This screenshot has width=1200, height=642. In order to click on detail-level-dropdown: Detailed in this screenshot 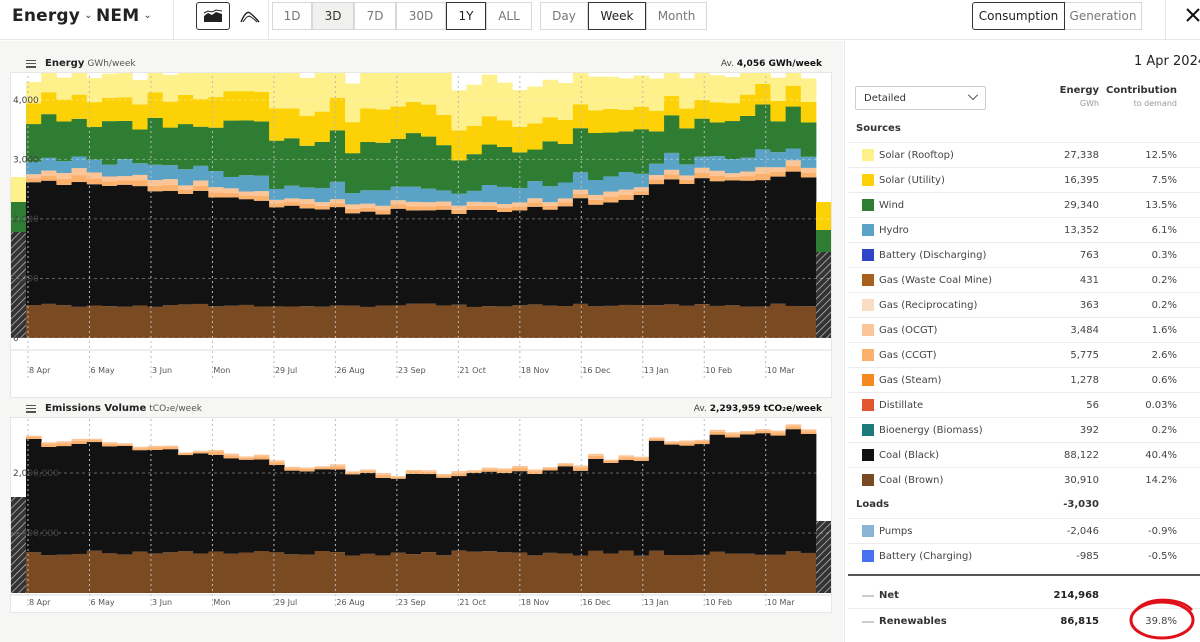, I will do `click(920, 98)`.